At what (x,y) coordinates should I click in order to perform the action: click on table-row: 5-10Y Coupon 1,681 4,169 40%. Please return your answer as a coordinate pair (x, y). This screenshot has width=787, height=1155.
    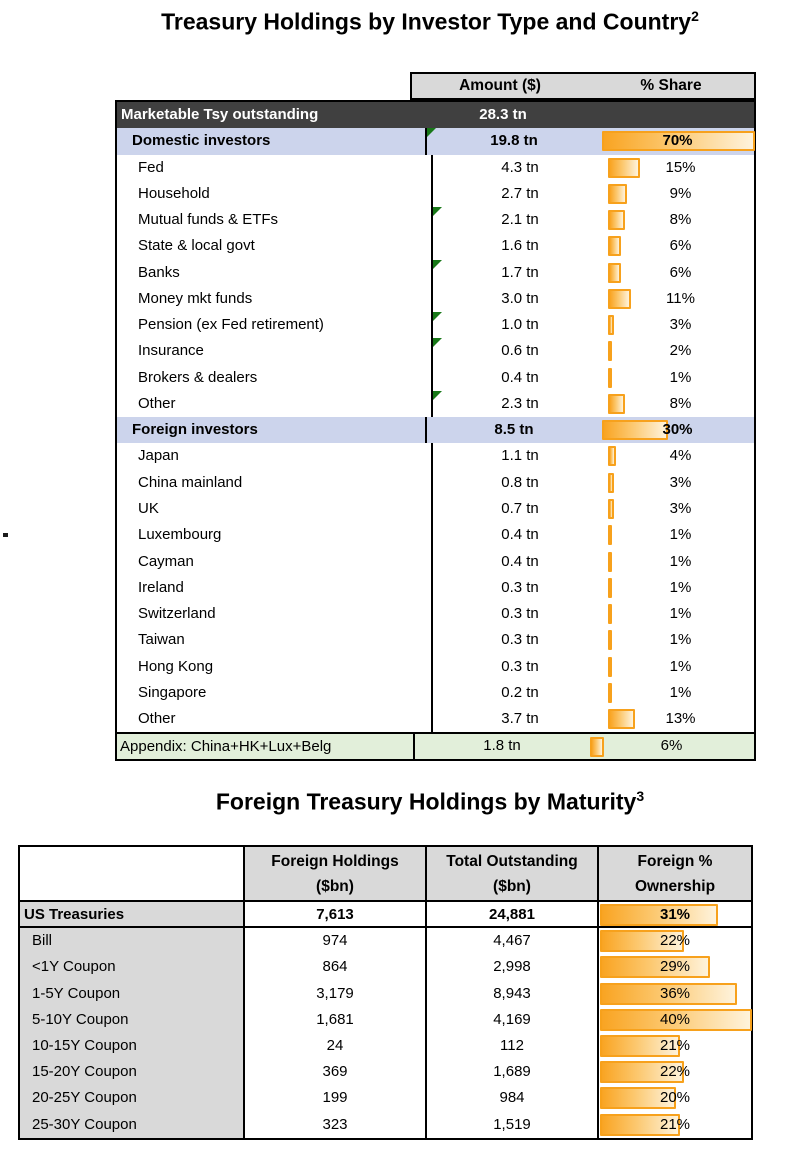
    Looking at the image, I should click on (386, 1019).